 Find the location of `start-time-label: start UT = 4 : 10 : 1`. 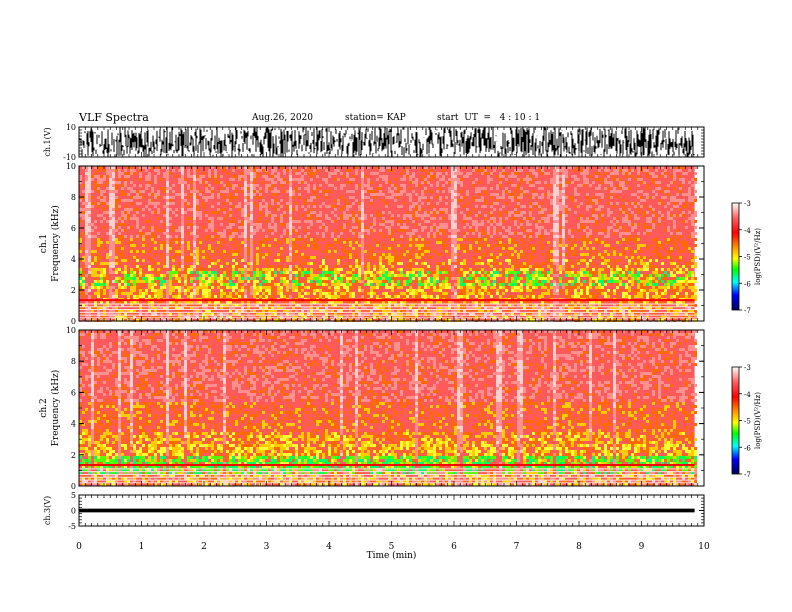

start-time-label: start UT = 4 : 10 : 1 is located at coordinates (489, 118).